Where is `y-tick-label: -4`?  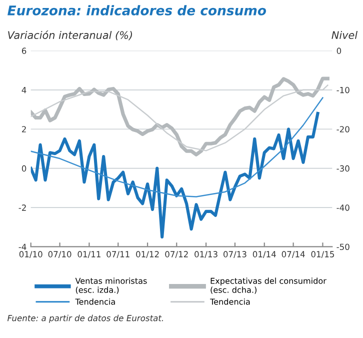 y-tick-label: -4 is located at coordinates (22, 247).